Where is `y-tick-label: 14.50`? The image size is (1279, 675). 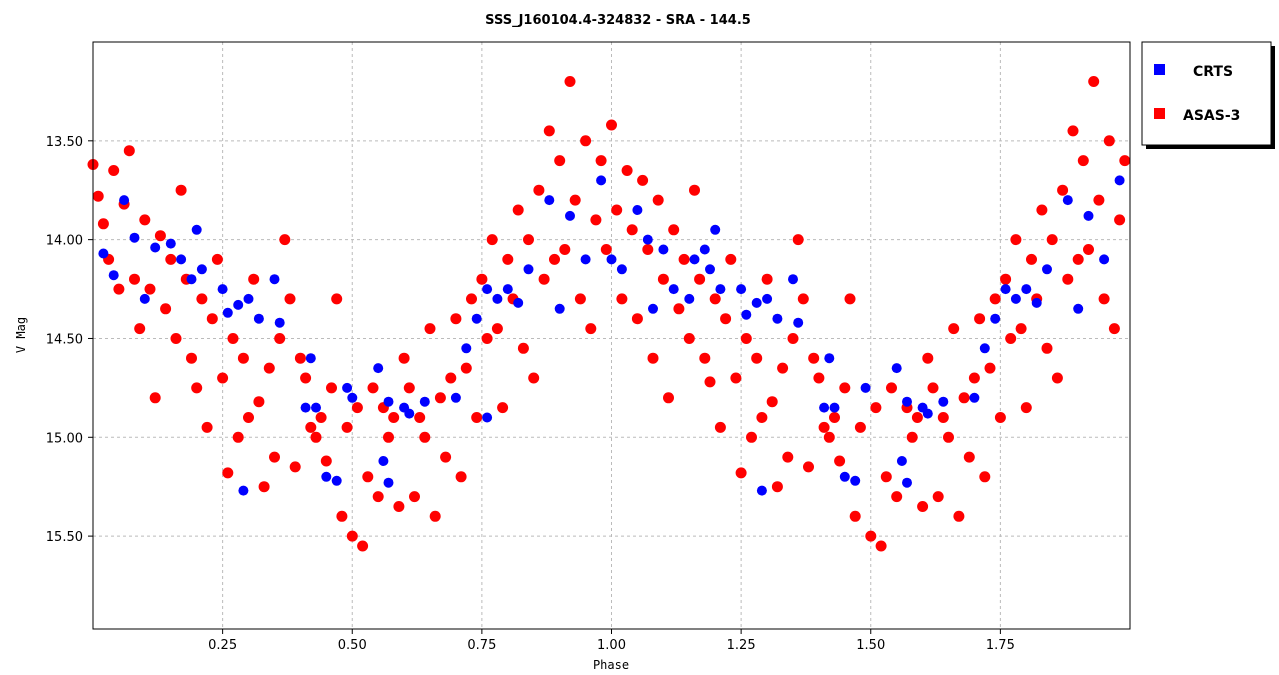 y-tick-label: 14.50 is located at coordinates (64, 339).